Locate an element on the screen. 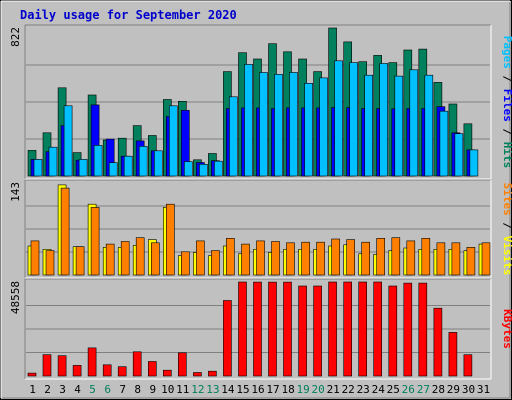  x-tick-day-10: 10 is located at coordinates (167, 389).